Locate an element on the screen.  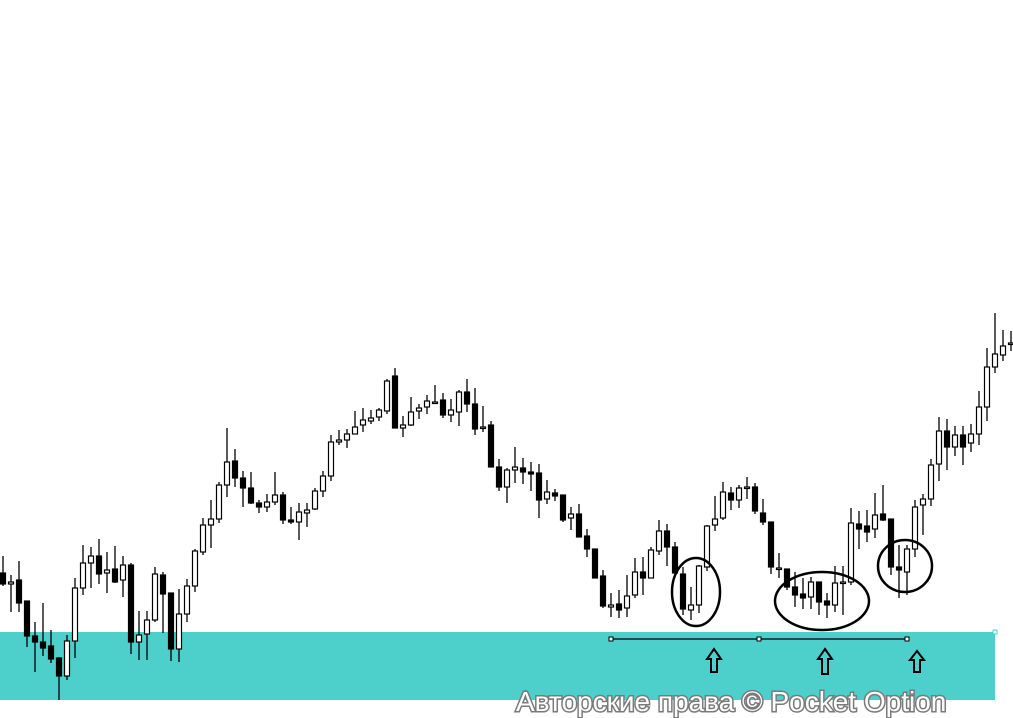
highlight-zone is located at coordinates (497, 666).